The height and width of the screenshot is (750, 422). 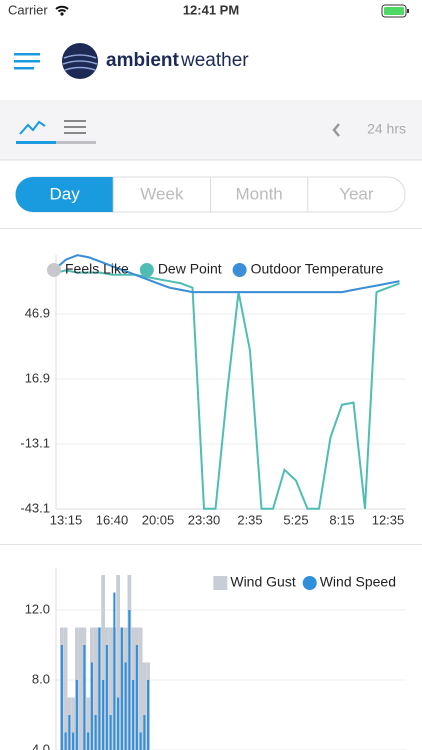 I want to click on x-tick-label: 13:15, so click(x=66, y=519).